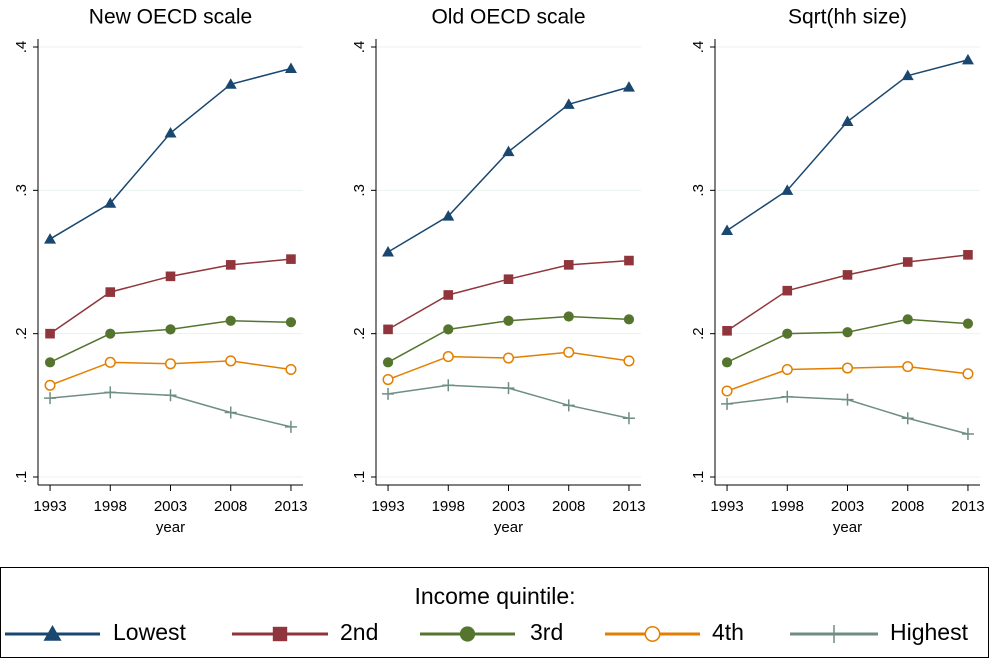  Describe the element at coordinates (494, 612) in the screenshot. I see `legend-box` at that location.